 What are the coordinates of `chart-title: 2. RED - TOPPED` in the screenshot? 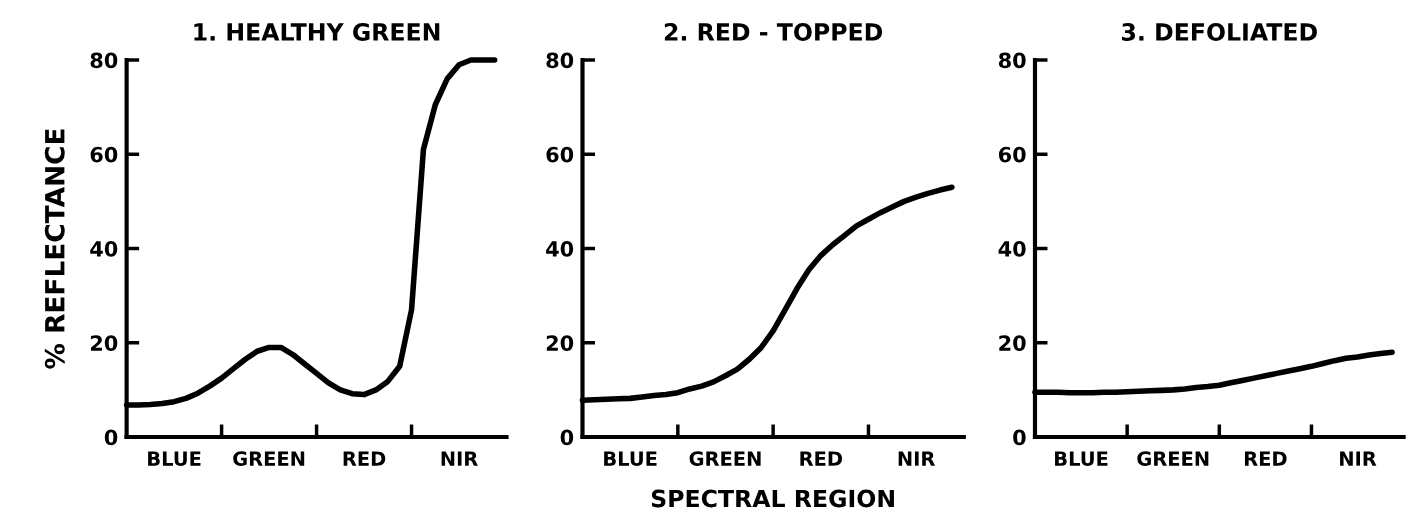 It's located at (773, 32).